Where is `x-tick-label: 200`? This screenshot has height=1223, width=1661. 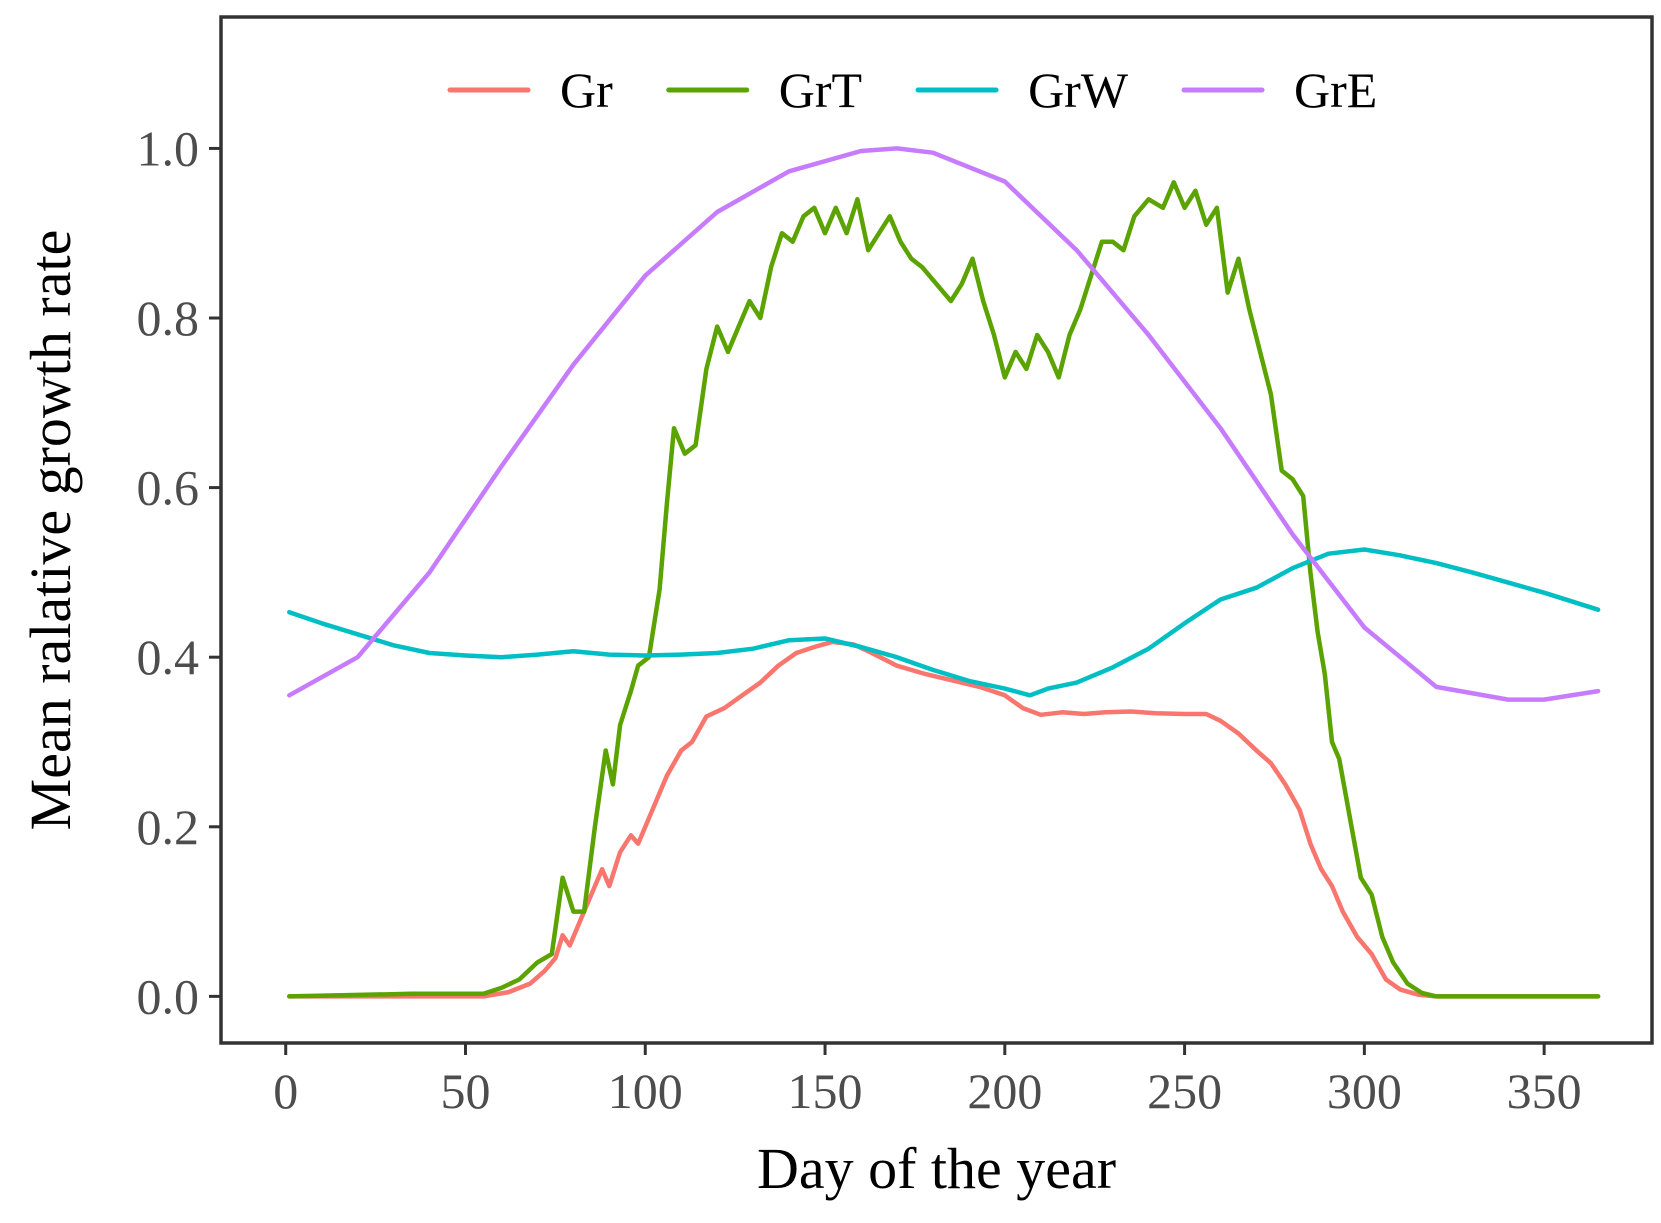
x-tick-label: 200 is located at coordinates (1004, 1091).